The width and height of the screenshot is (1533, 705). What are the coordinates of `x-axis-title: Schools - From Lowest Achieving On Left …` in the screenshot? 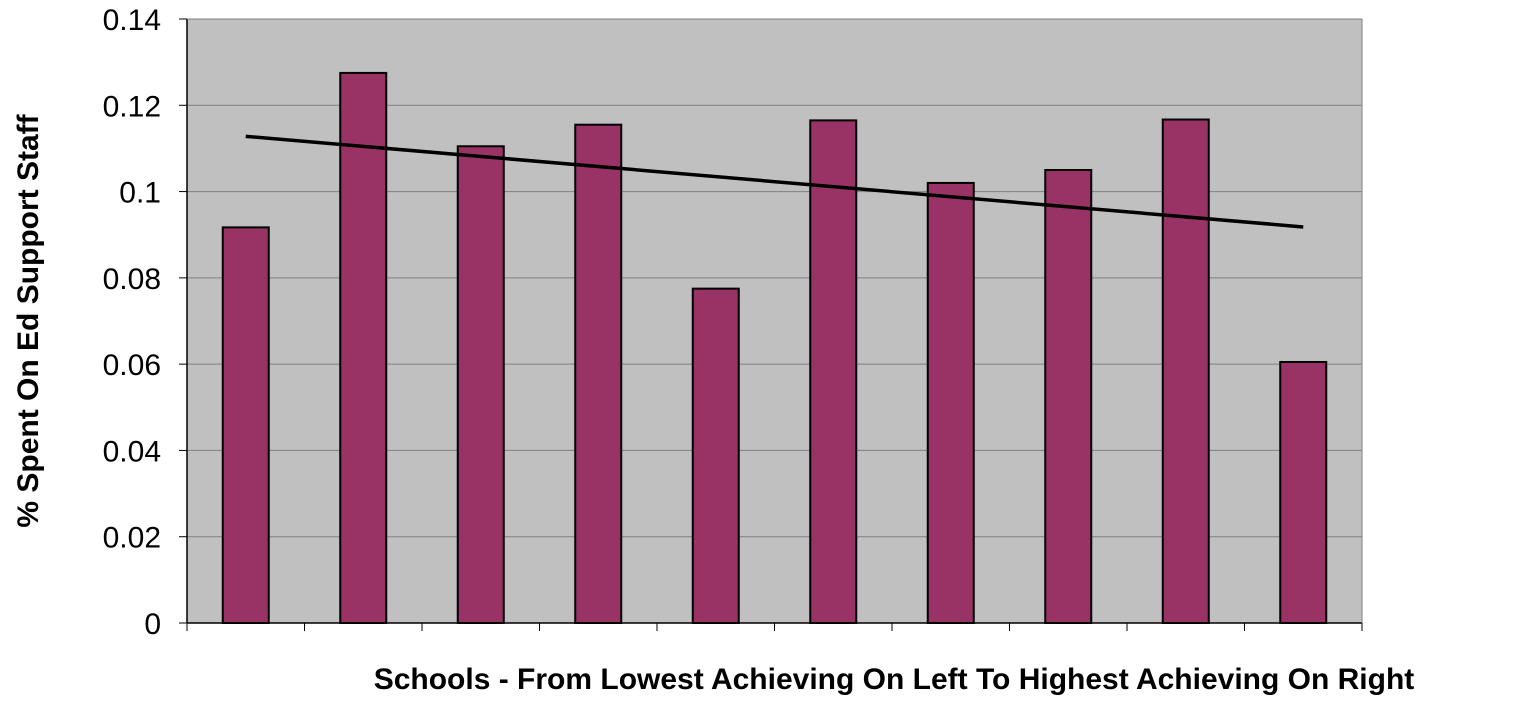 It's located at (894, 679).